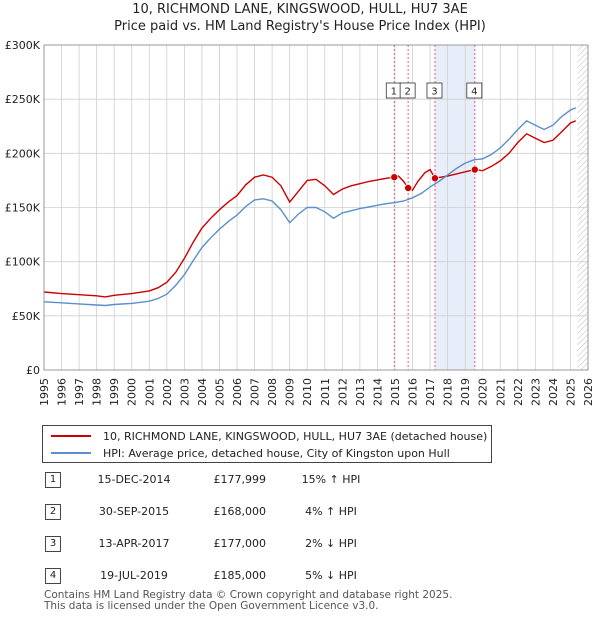 This screenshot has width=600, height=620. What do you see at coordinates (465, 392) in the screenshot?
I see `x-tick-label: 2019` at bounding box center [465, 392].